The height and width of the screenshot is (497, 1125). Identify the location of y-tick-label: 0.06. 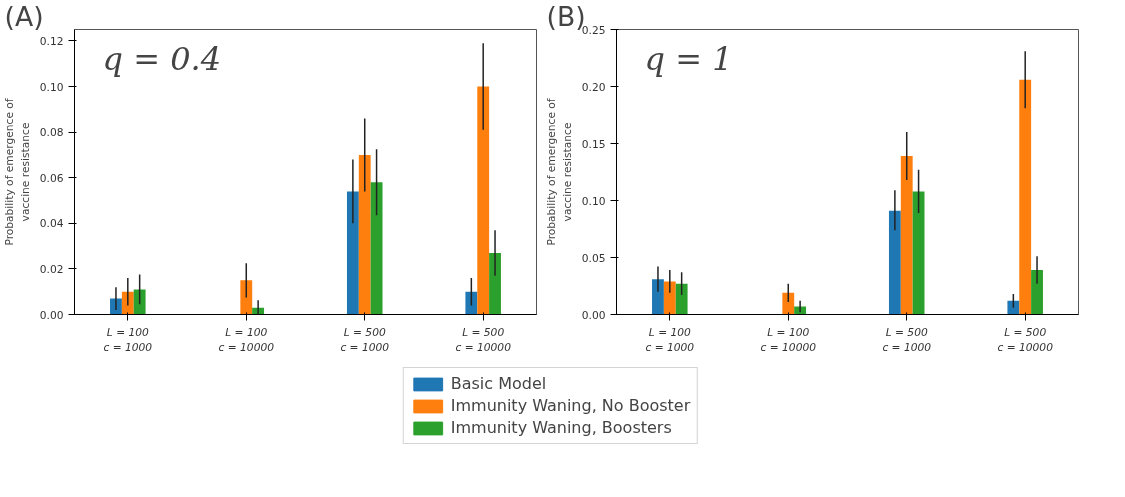
(51, 178).